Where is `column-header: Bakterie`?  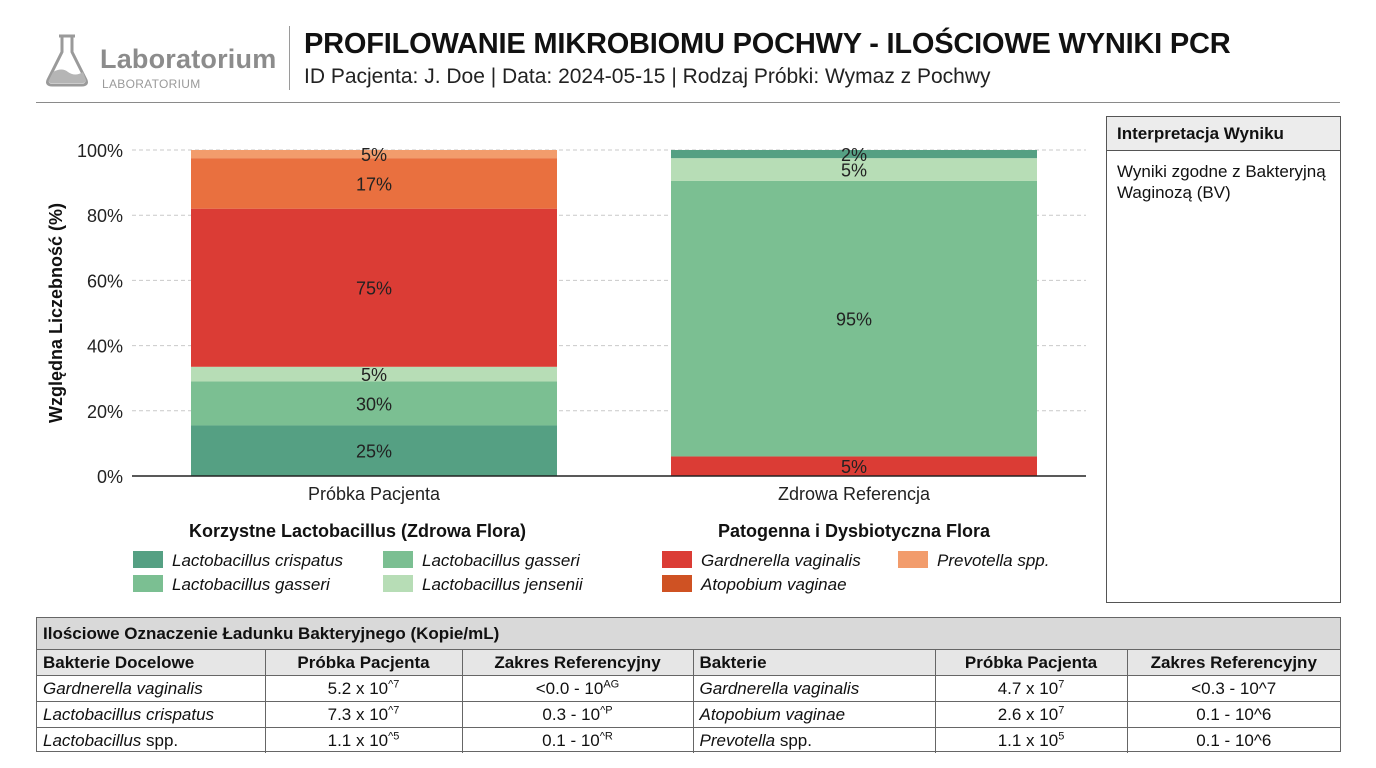 column-header: Bakterie is located at coordinates (814, 663).